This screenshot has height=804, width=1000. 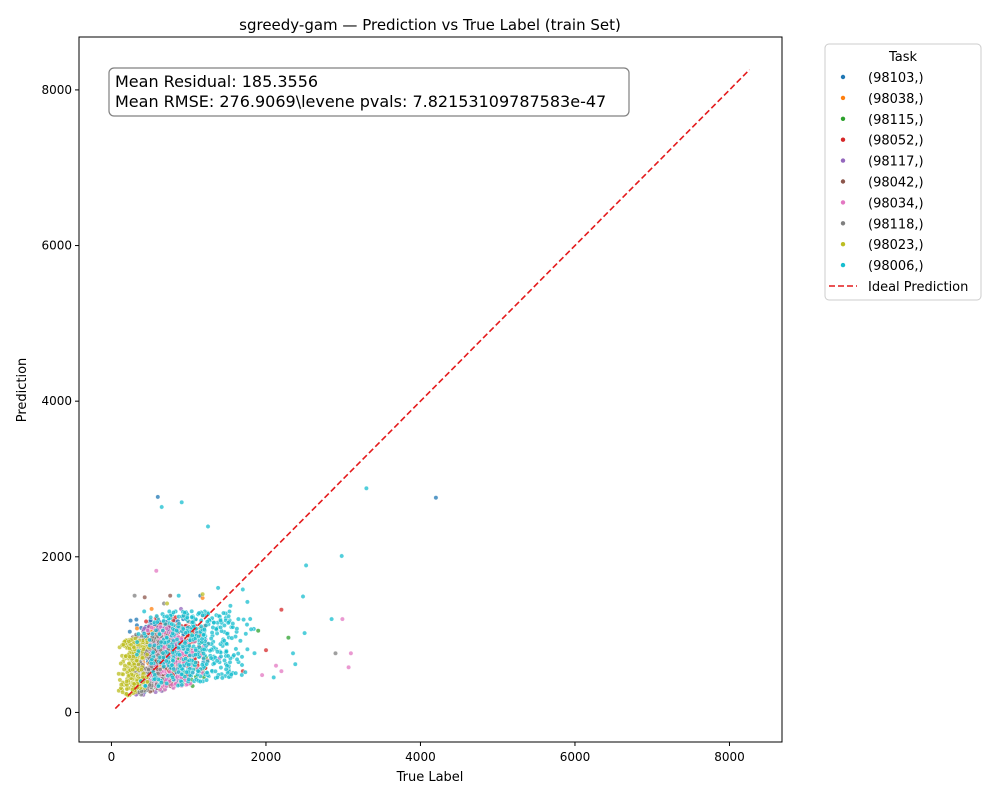 What do you see at coordinates (729, 757) in the screenshot?
I see `x-tick-label: 8000` at bounding box center [729, 757].